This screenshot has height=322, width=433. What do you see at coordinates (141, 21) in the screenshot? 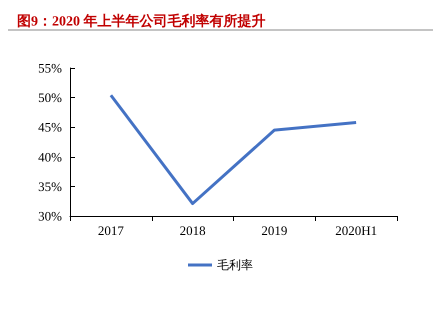
I see `chart-title: 图9：2020 年上半年公司毛利率有所提升` at bounding box center [141, 21].